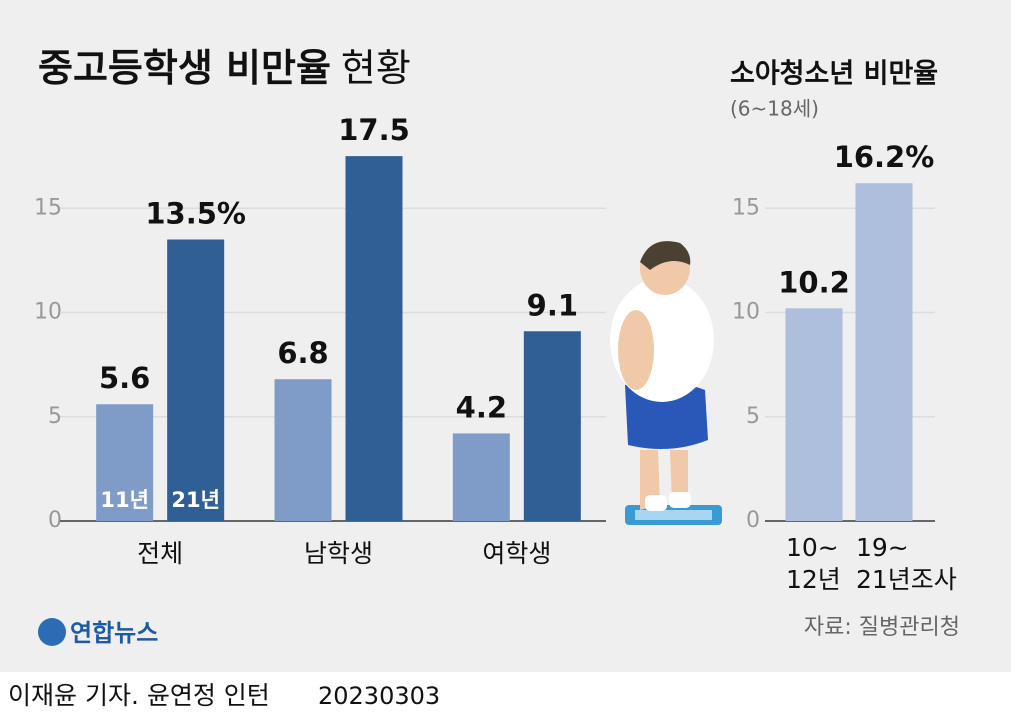  Describe the element at coordinates (195, 500) in the screenshot. I see `legend-label: 21년` at that location.